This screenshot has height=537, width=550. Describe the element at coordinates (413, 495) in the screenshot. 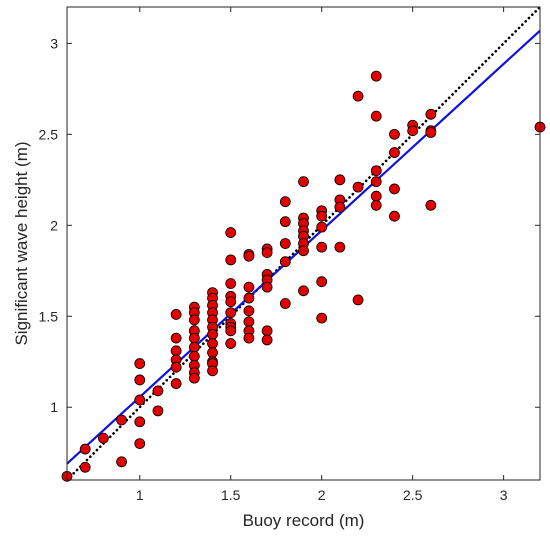

I see `x-tick-label: 2.5` at that location.